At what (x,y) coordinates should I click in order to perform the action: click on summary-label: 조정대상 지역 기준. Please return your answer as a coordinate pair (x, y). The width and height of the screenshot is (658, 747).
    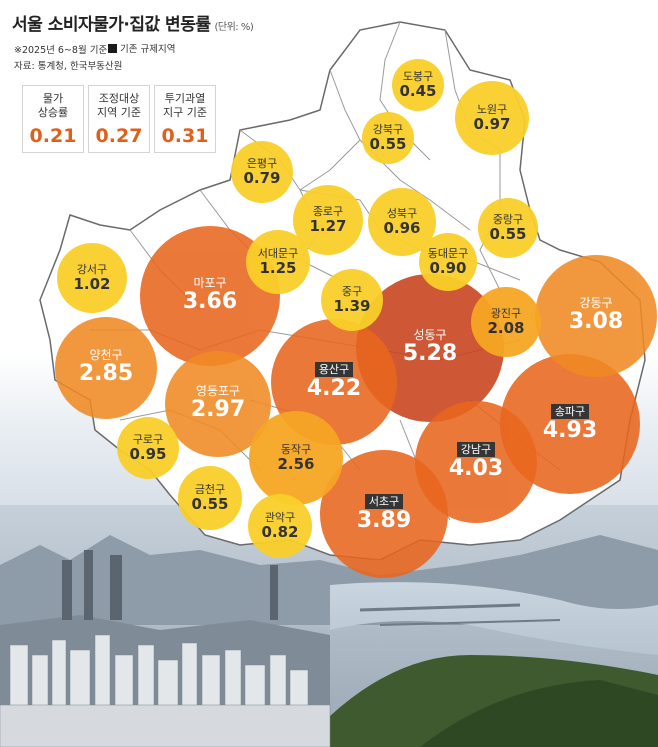
    Looking at the image, I should click on (119, 105).